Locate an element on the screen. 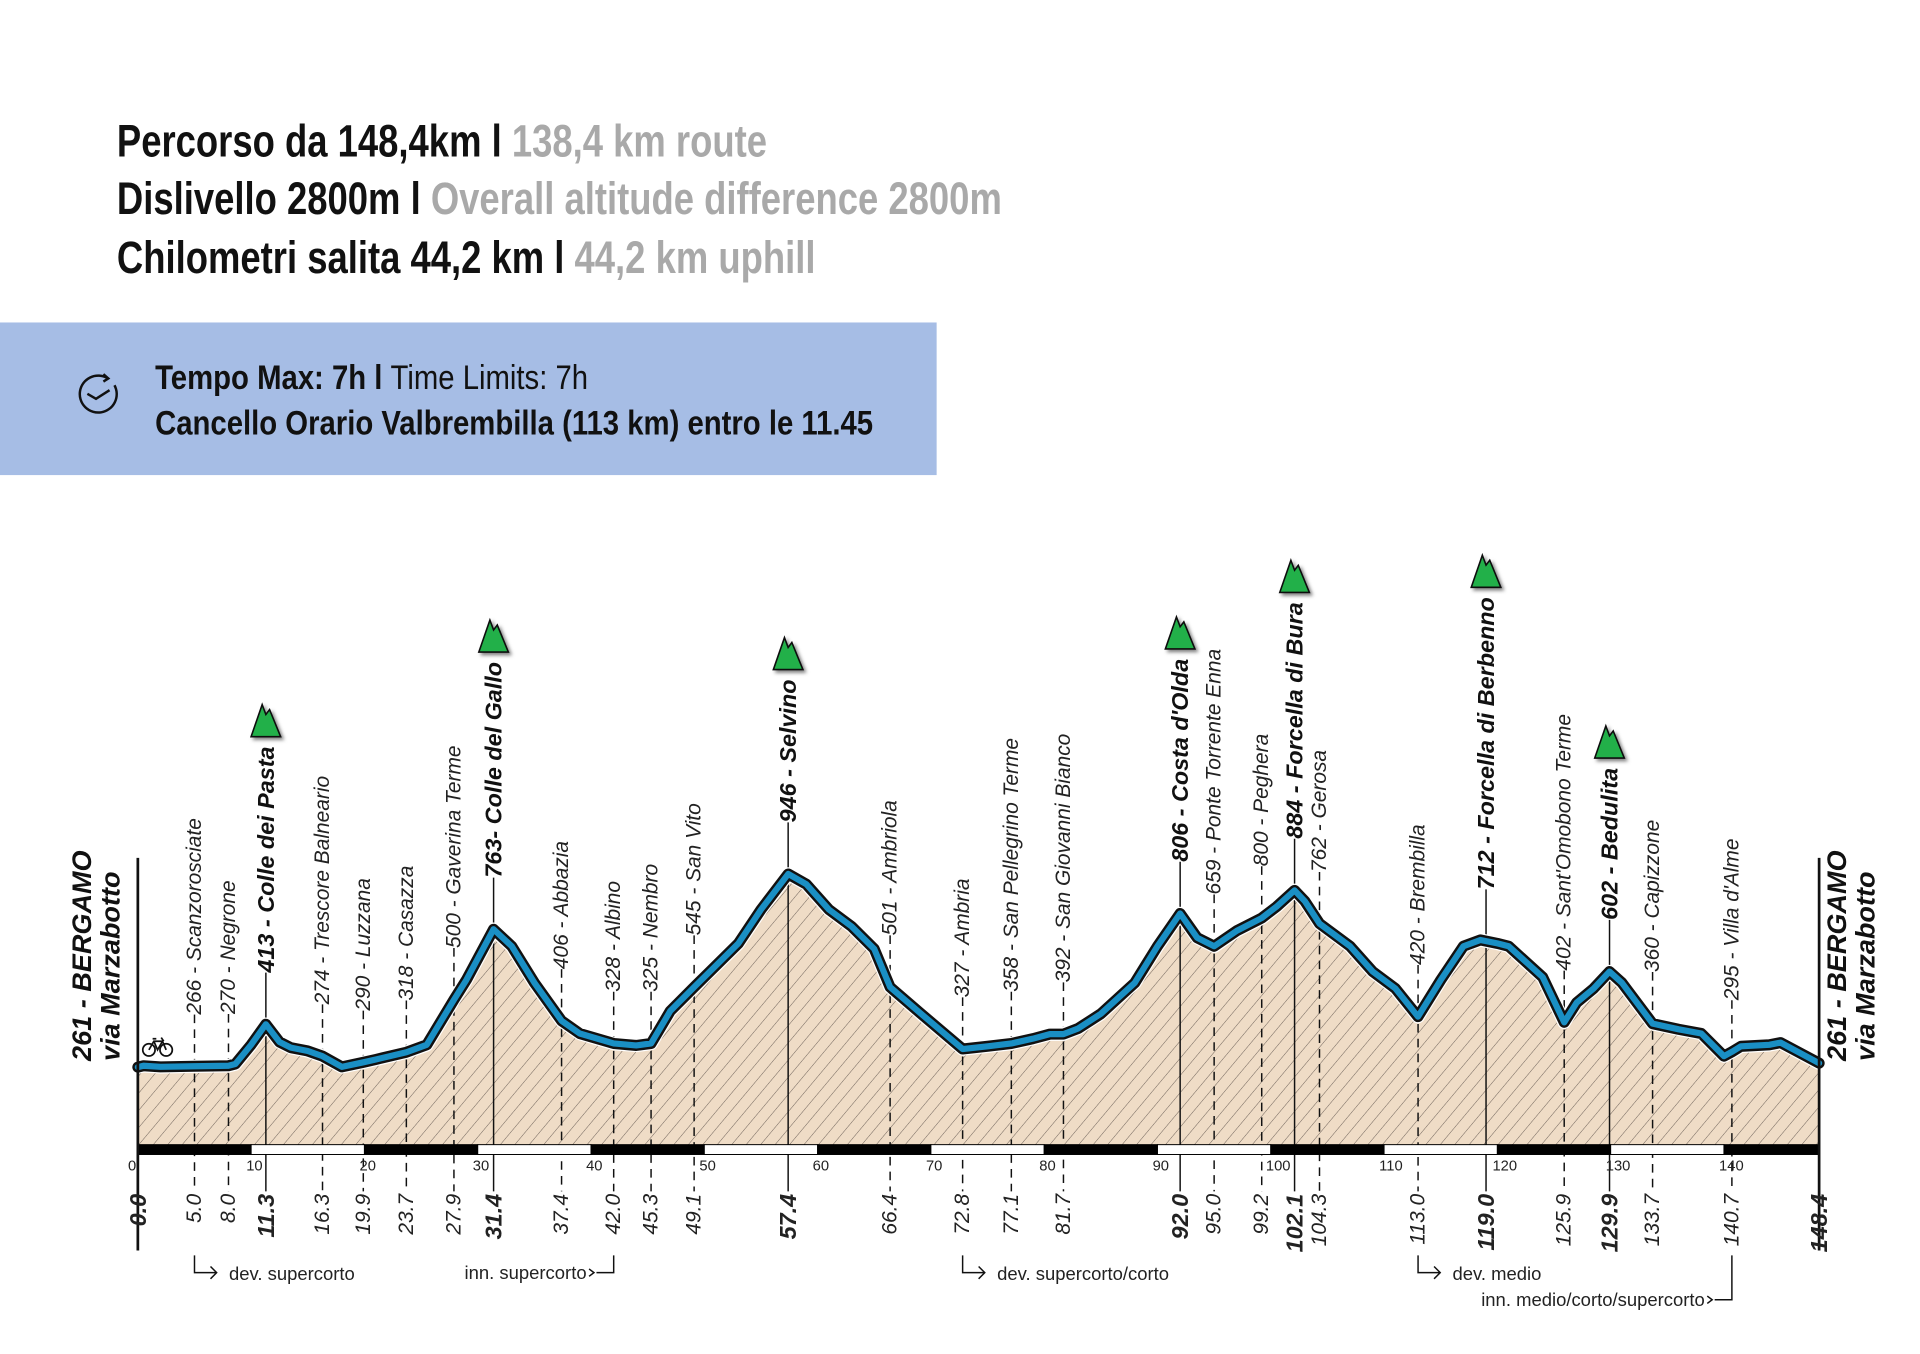 This screenshot has width=1920, height=1354. waypoint-label: 762 - Gerosa is located at coordinates (1319, 811).